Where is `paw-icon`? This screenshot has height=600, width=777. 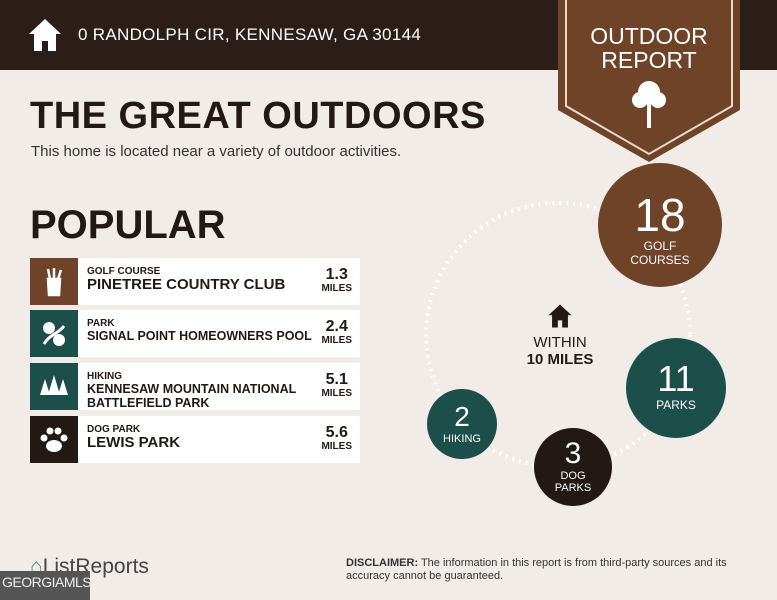
paw-icon is located at coordinates (54, 439).